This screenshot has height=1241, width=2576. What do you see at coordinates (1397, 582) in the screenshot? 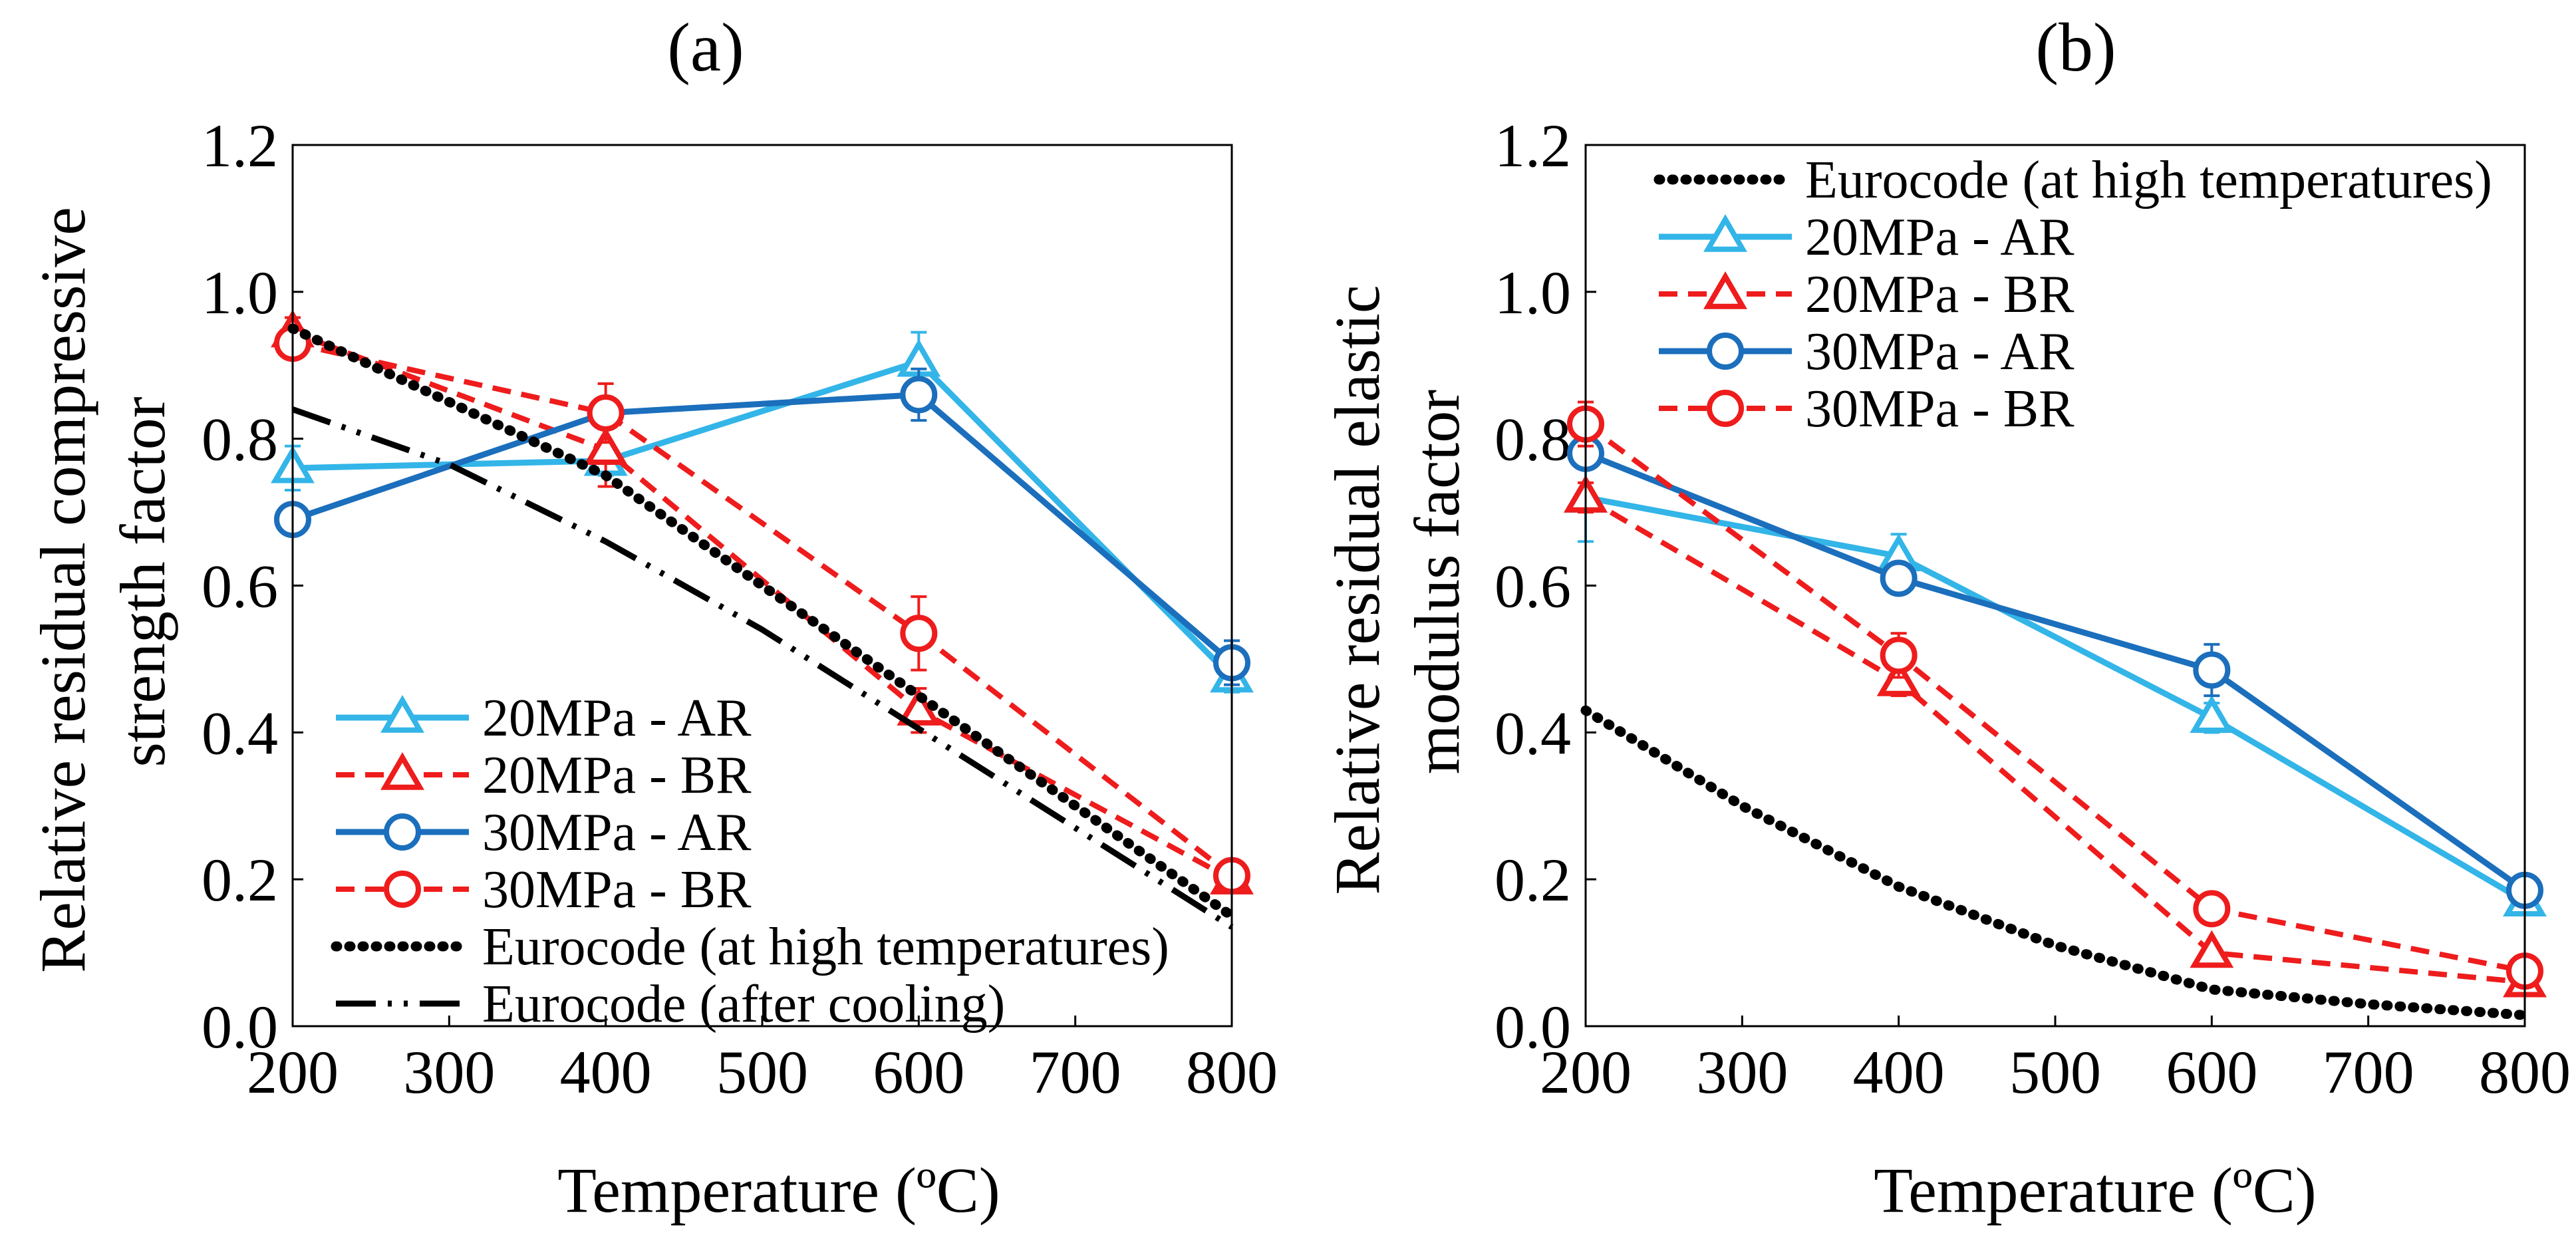
I see `panel-b-y-axis-title: Relative residual elastic modulus factor` at bounding box center [1397, 582].